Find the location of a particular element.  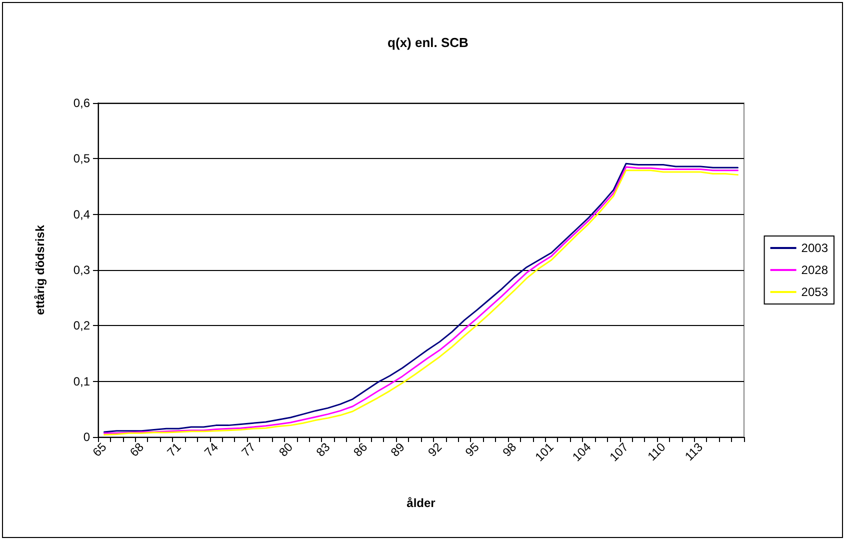

y-tick-label: 0,1 is located at coordinates (81, 381).